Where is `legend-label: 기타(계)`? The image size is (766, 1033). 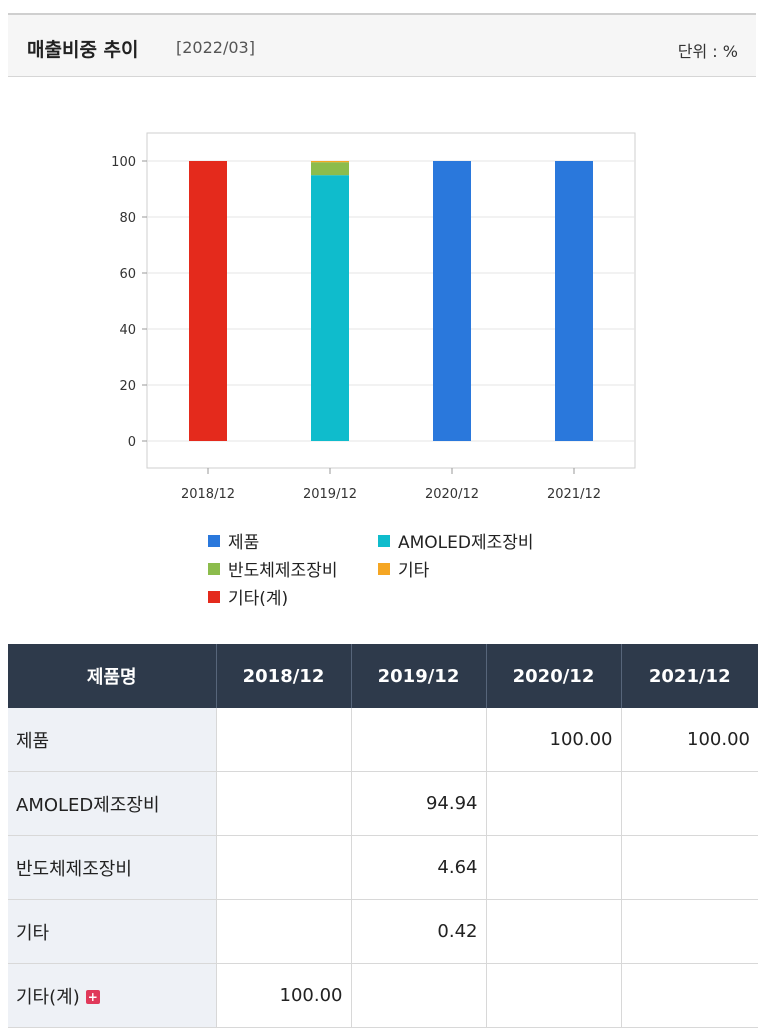 legend-label: 기타(계) is located at coordinates (258, 599).